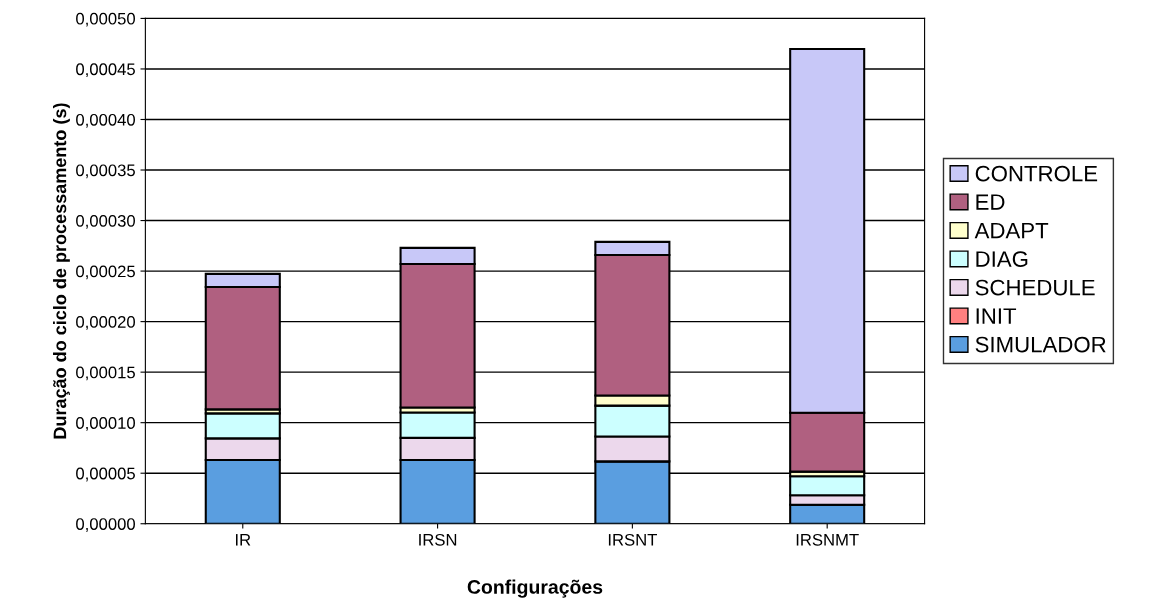 The width and height of the screenshot is (1163, 614). I want to click on legend-label: CONTROLE, so click(1036, 173).